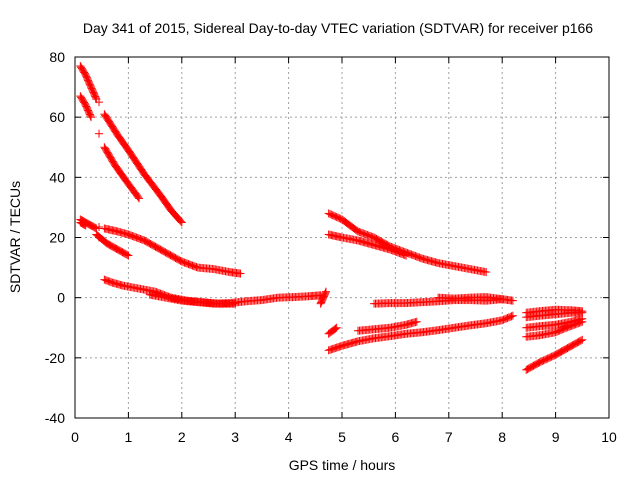  What do you see at coordinates (396, 437) in the screenshot?
I see `x-tick-label: 6` at bounding box center [396, 437].